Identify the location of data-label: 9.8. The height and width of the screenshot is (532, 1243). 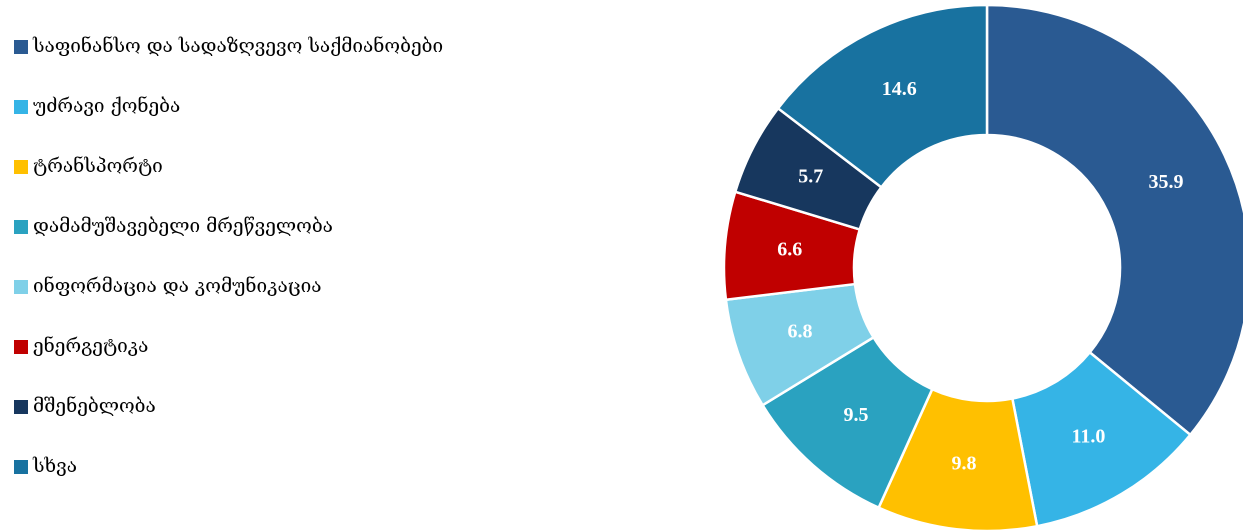
(964, 463).